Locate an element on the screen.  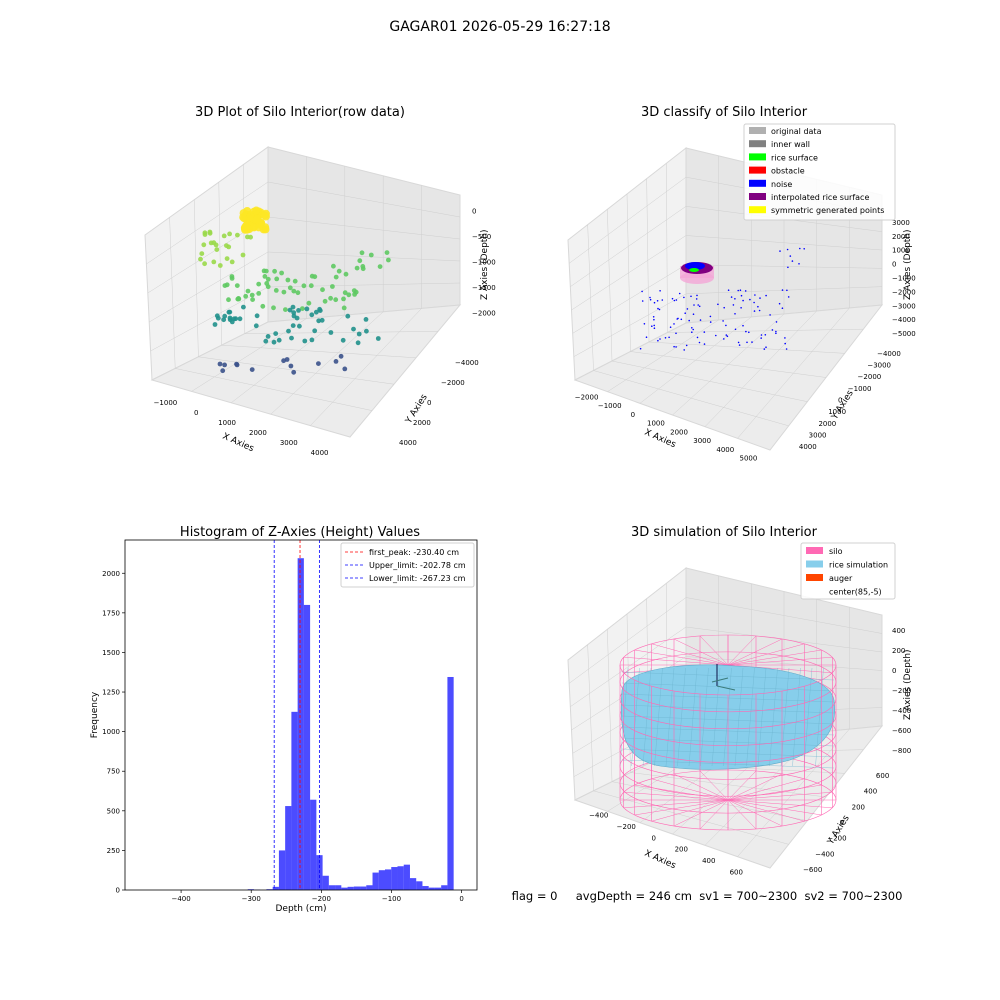
histogram-y-label: Frequency is located at coordinates (95, 714).